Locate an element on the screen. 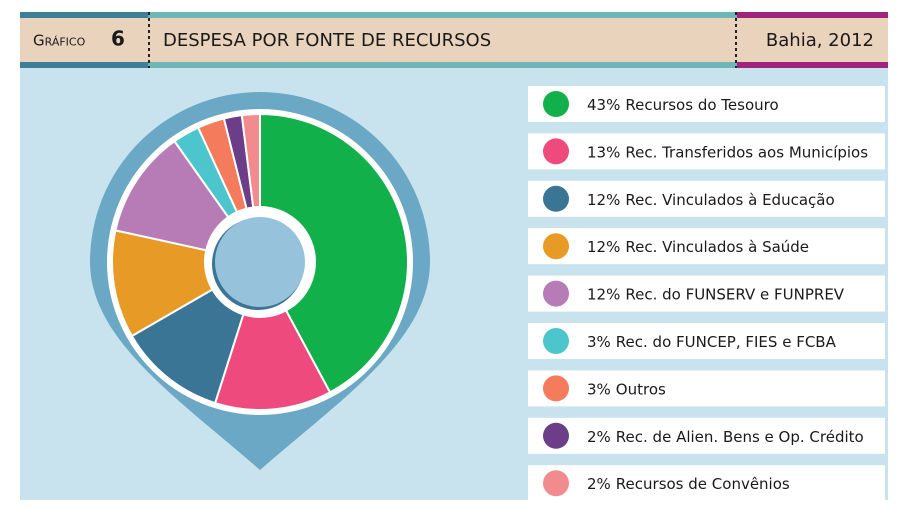  legend-name: Rec. de Alien. Bens e Op. Crédito is located at coordinates (740, 436).